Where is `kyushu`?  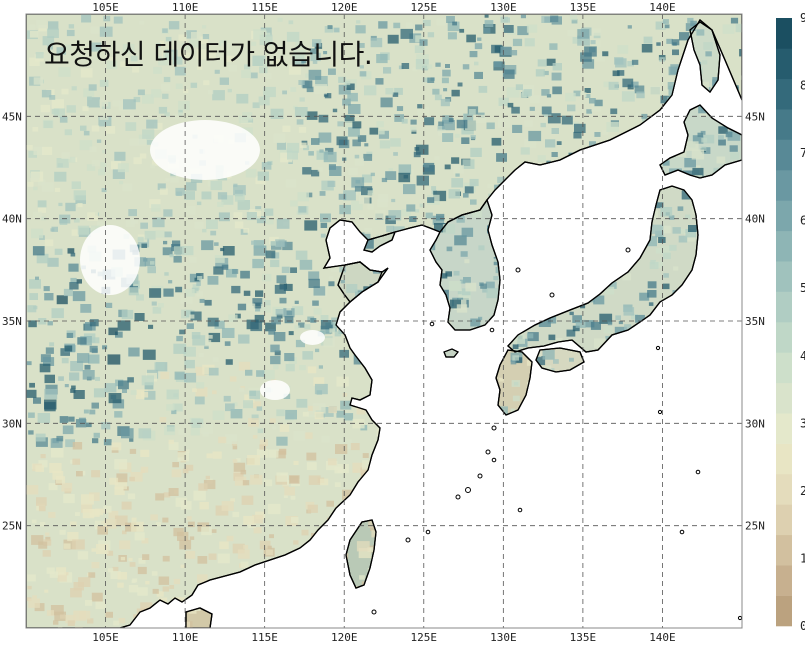 kyushu is located at coordinates (514, 382).